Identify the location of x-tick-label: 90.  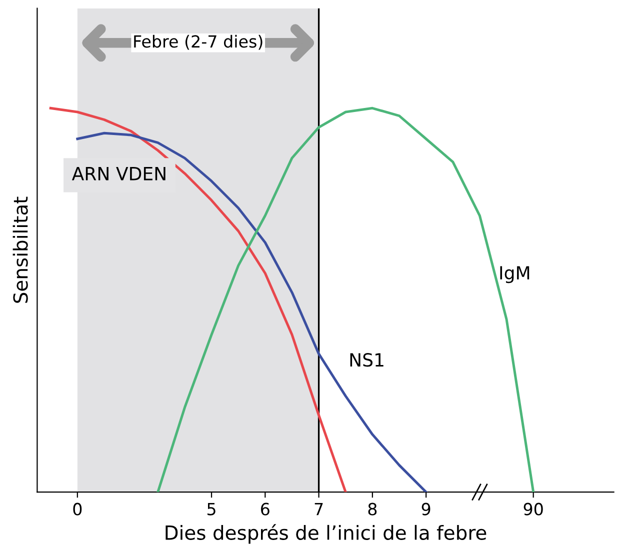
(533, 509).